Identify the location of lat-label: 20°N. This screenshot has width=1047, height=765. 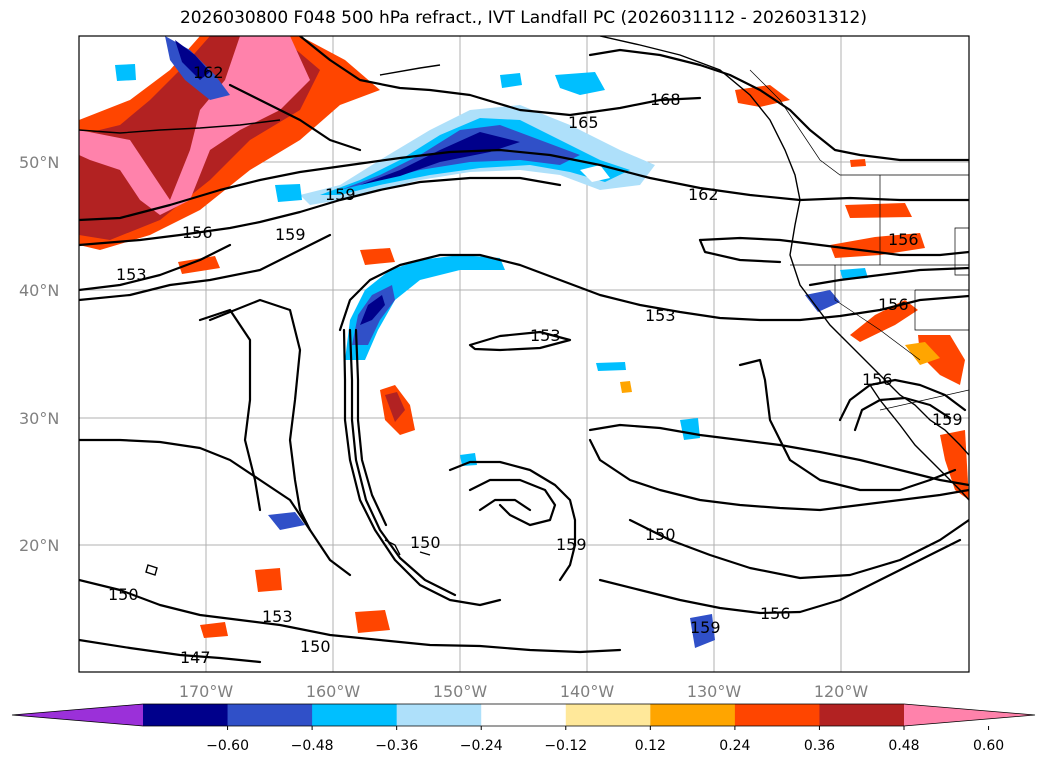
(39, 545).